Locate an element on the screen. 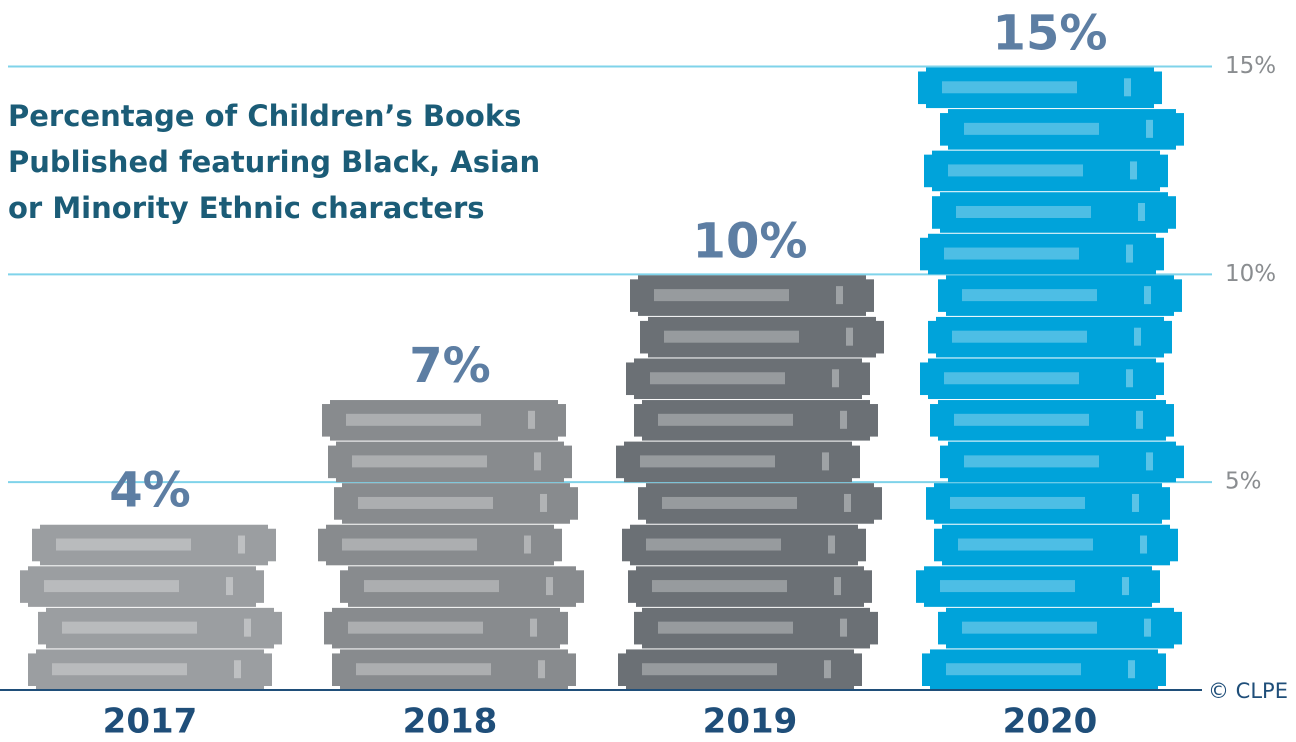 Image resolution: width=1296 pixels, height=742 pixels. bar is located at coordinates (451, 545).